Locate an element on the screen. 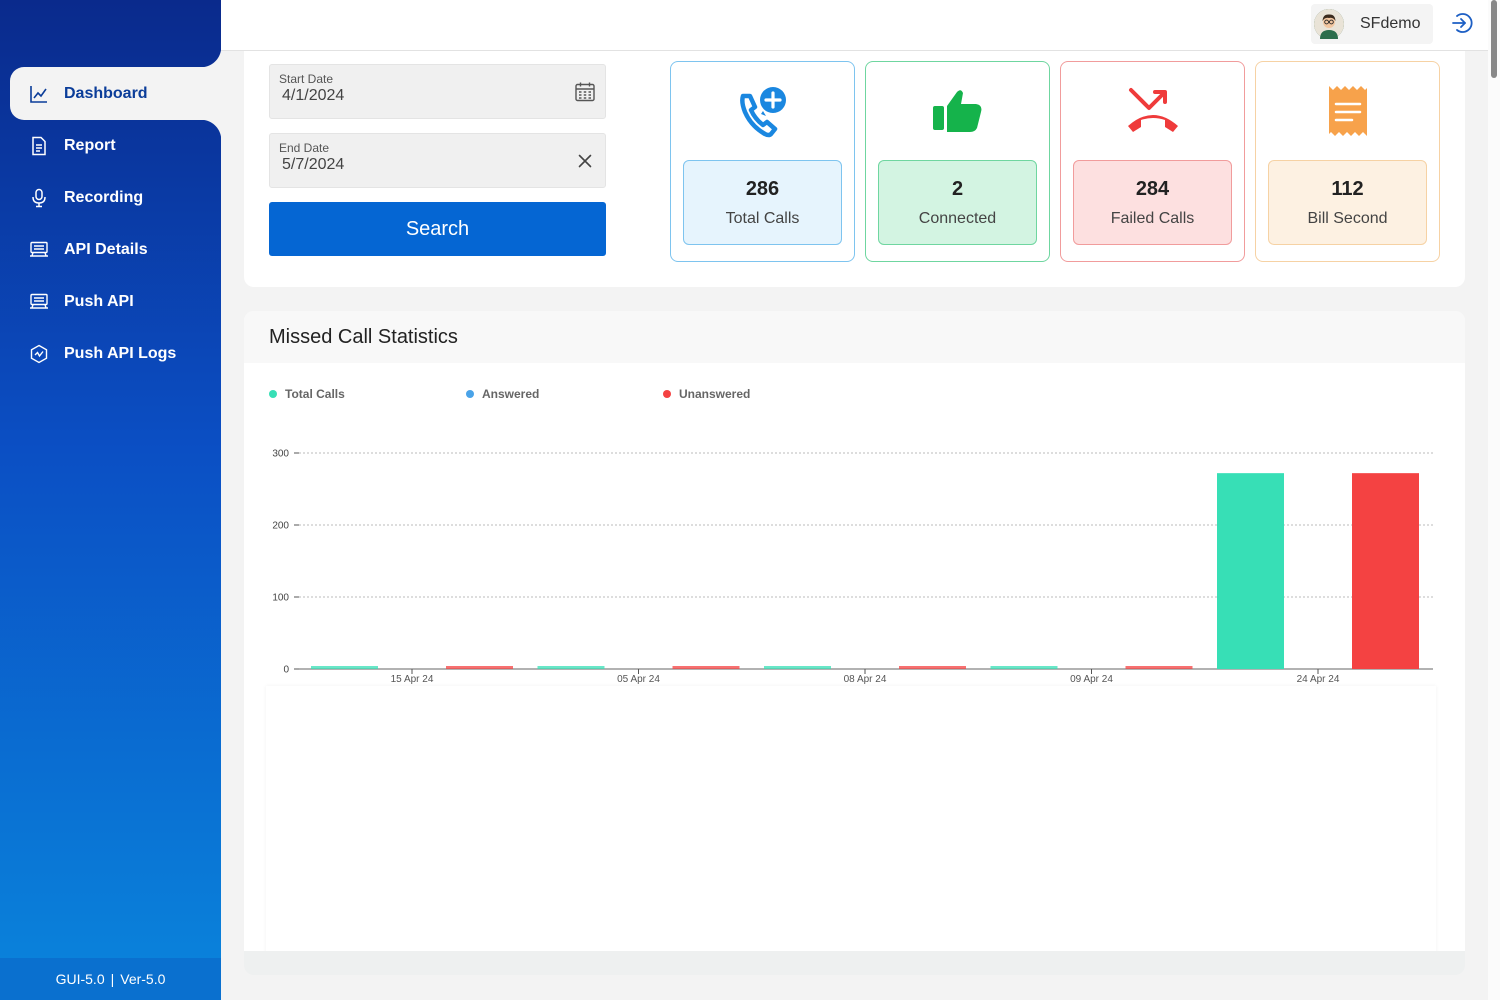 The width and height of the screenshot is (1500, 1000). sidebar-item-push-api-logs: Push API Logs is located at coordinates (110, 354).